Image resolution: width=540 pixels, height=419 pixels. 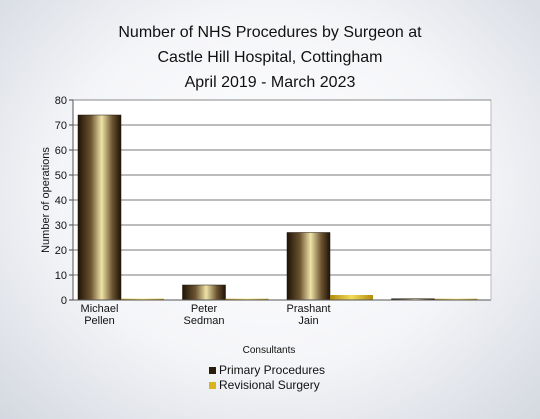 What do you see at coordinates (61, 226) in the screenshot?
I see `y-tick-label: 30` at bounding box center [61, 226].